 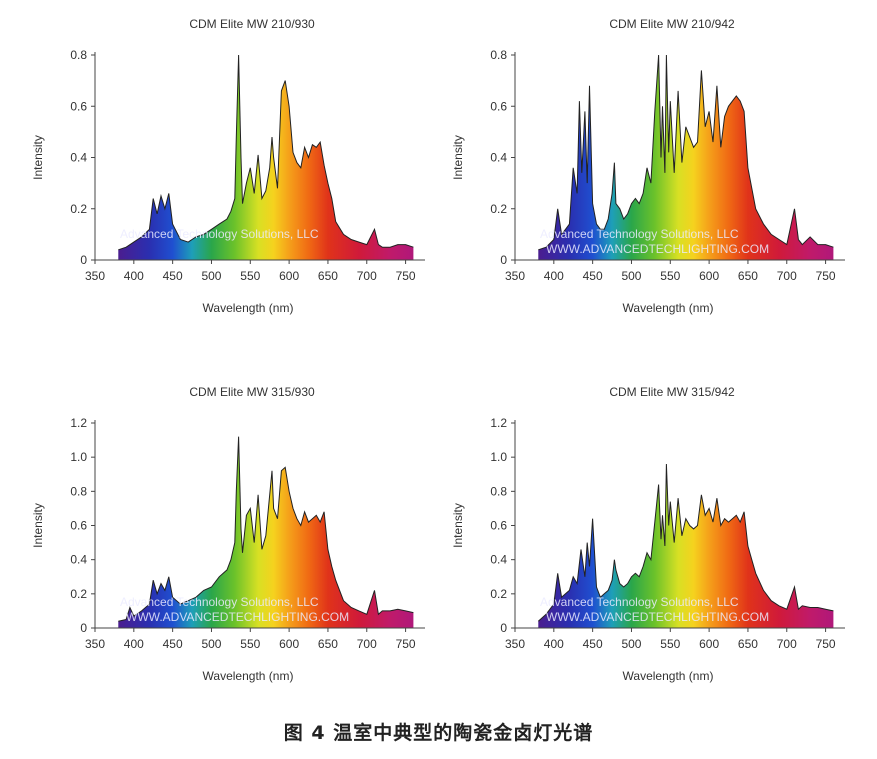 I want to click on chart-title: CDM Elite MW 210/942, so click(x=672, y=24).